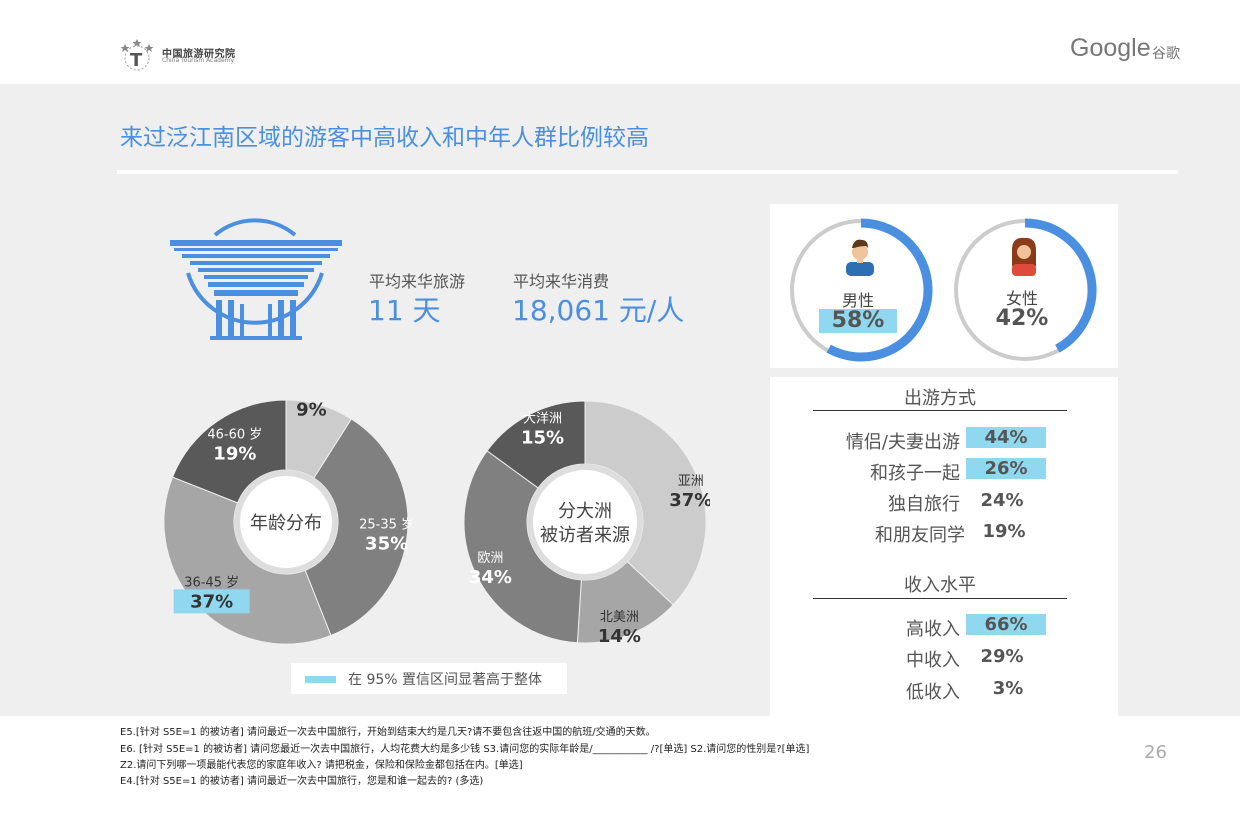  I want to click on avg-stay-value: 11 天, so click(404, 310).